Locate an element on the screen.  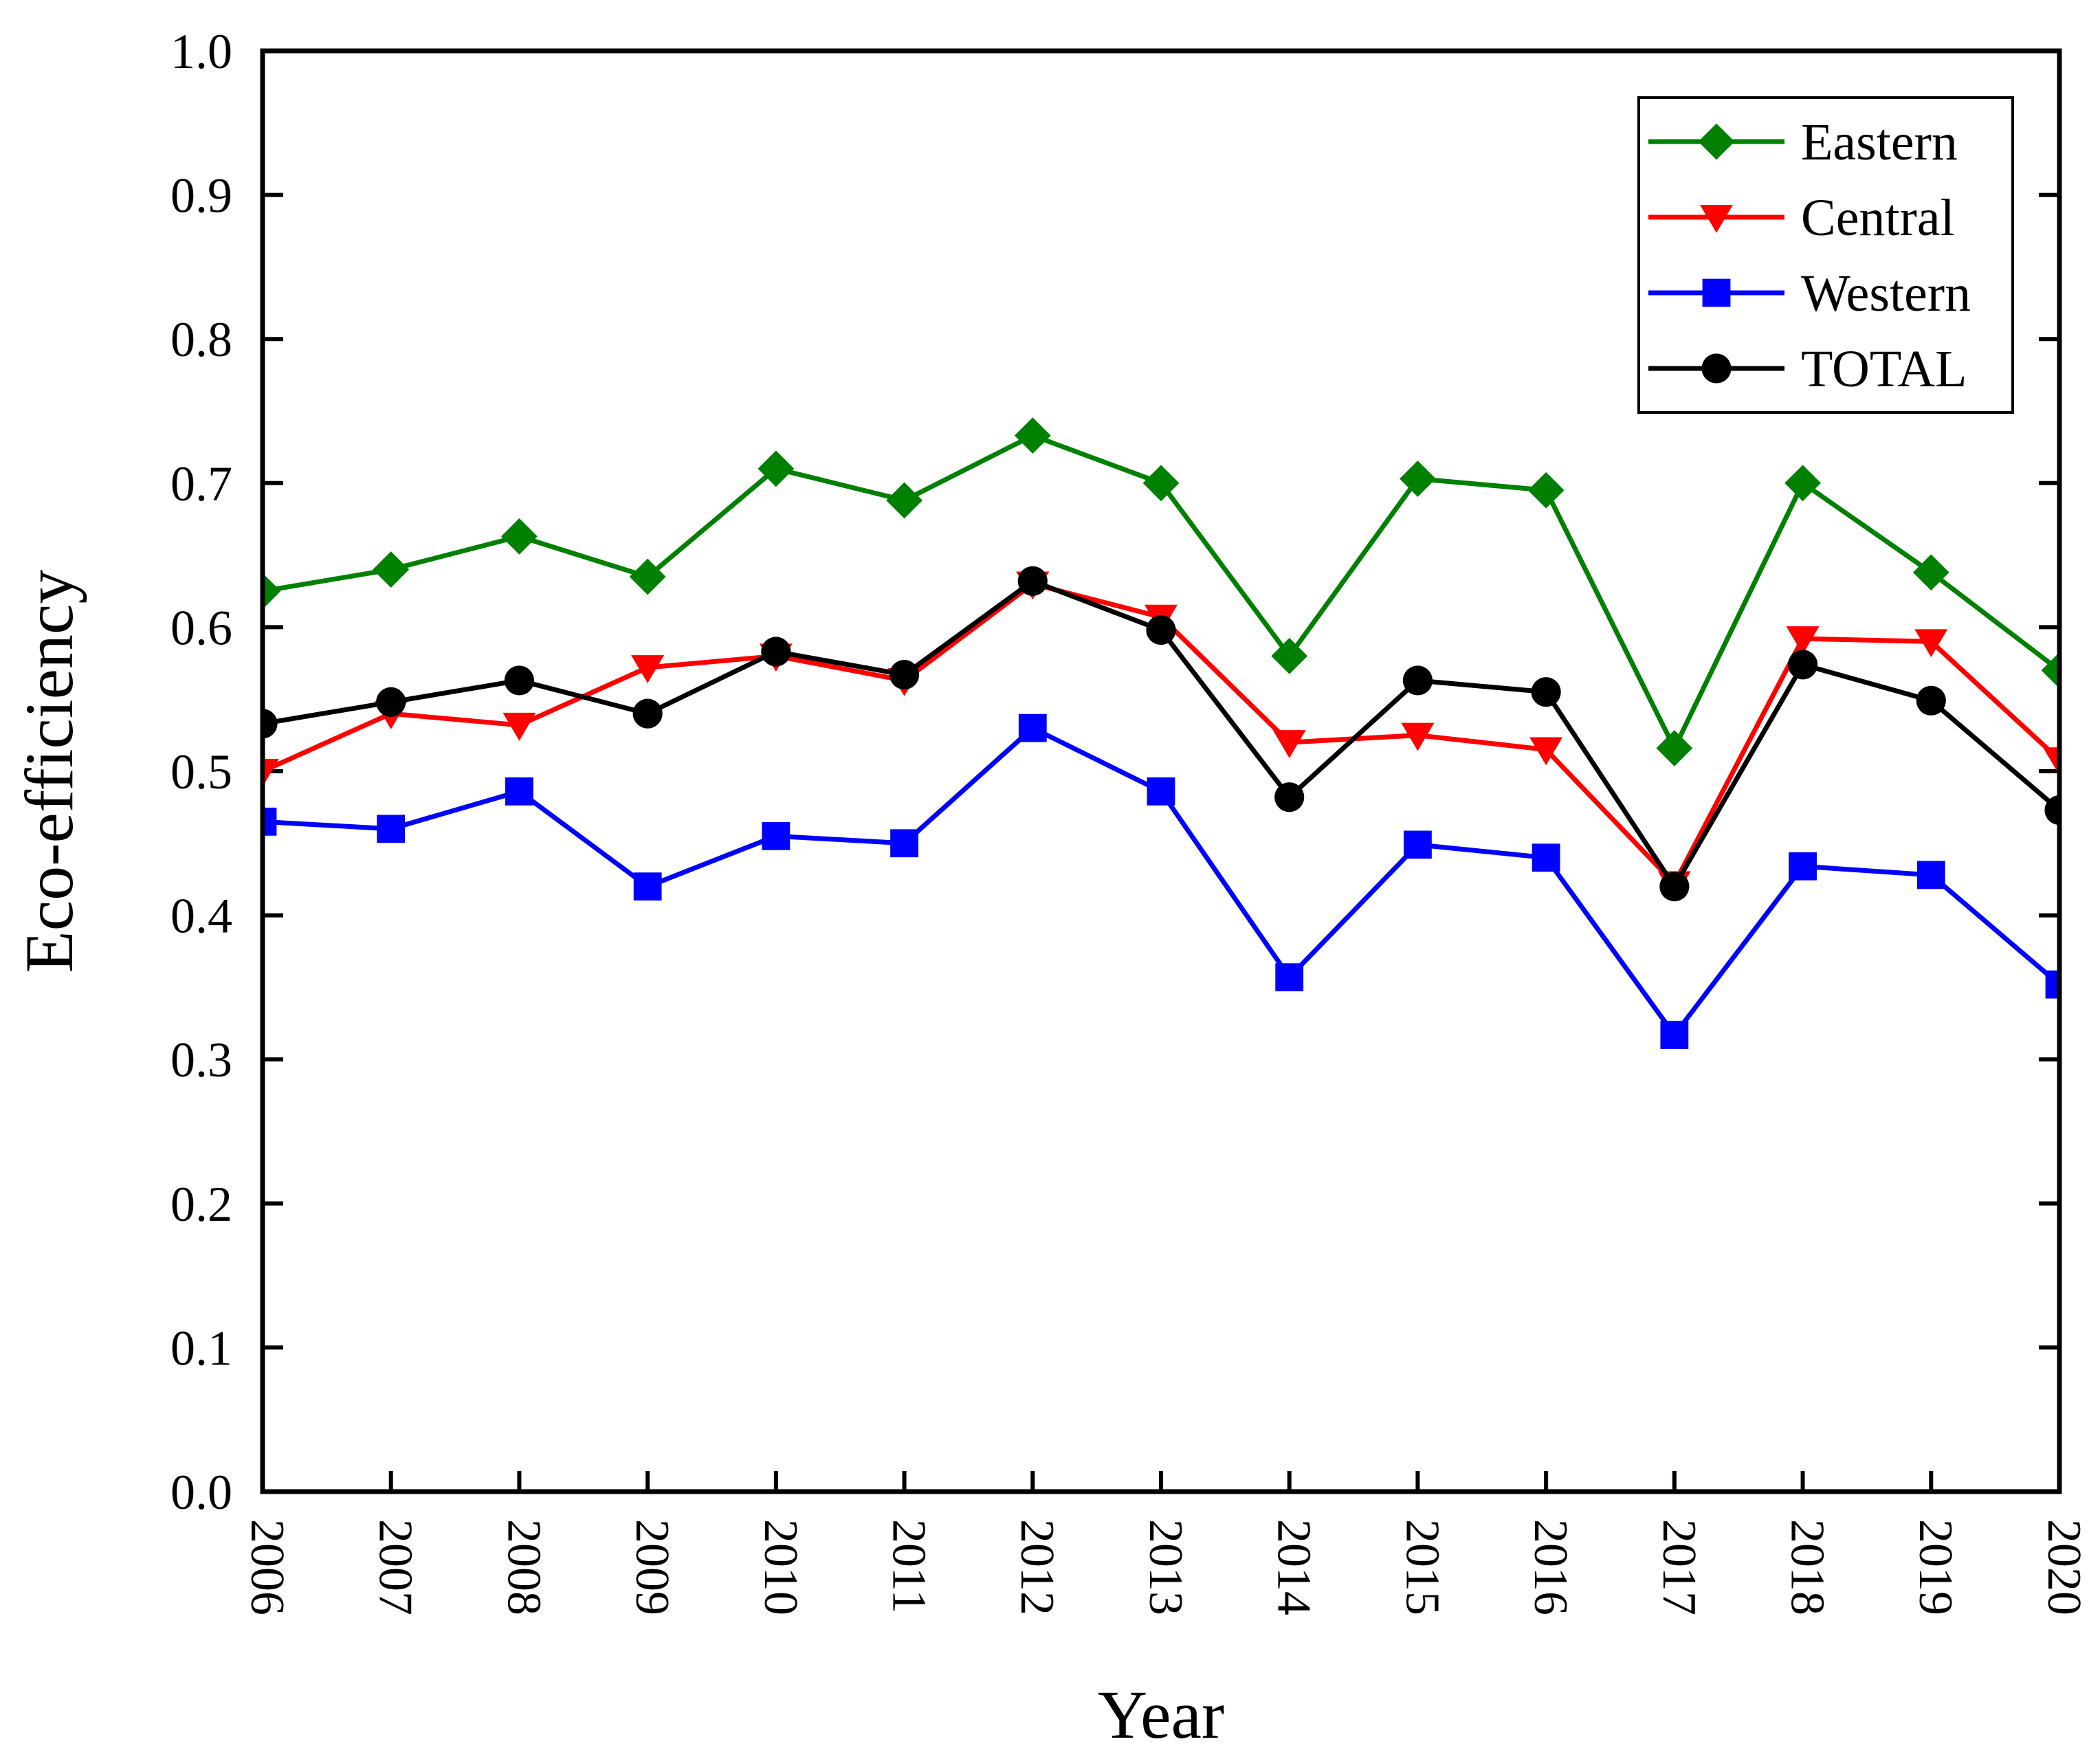
x-axis-title: Year is located at coordinates (1161, 1715).